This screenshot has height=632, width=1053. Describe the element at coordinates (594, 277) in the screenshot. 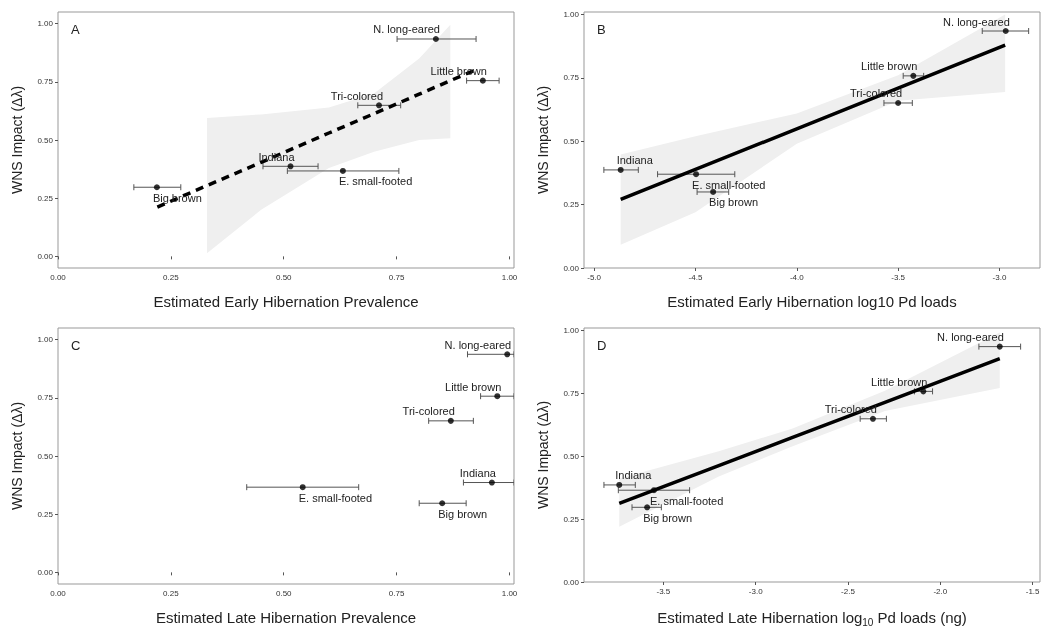

I see `x-tick-label: -5.0` at that location.